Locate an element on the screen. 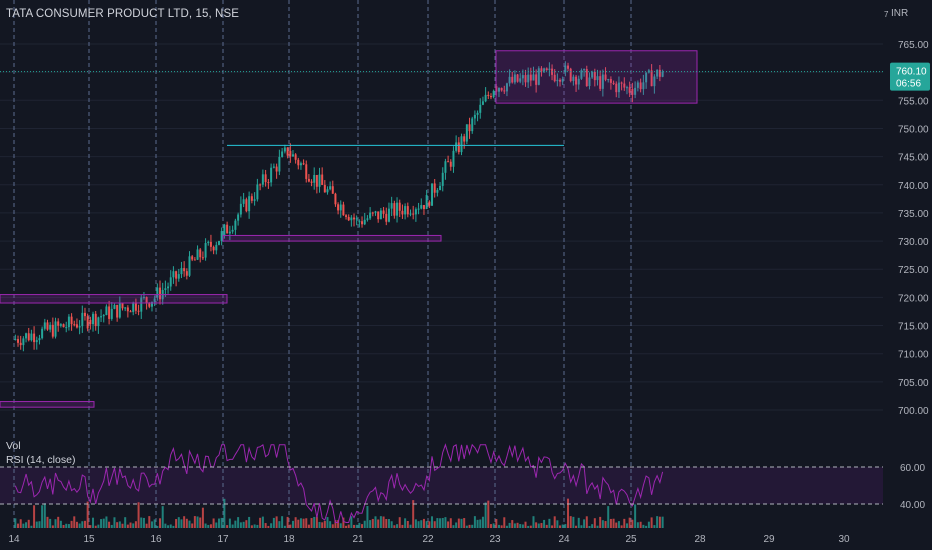  y-tick-label: 740.00 is located at coordinates (913, 186).